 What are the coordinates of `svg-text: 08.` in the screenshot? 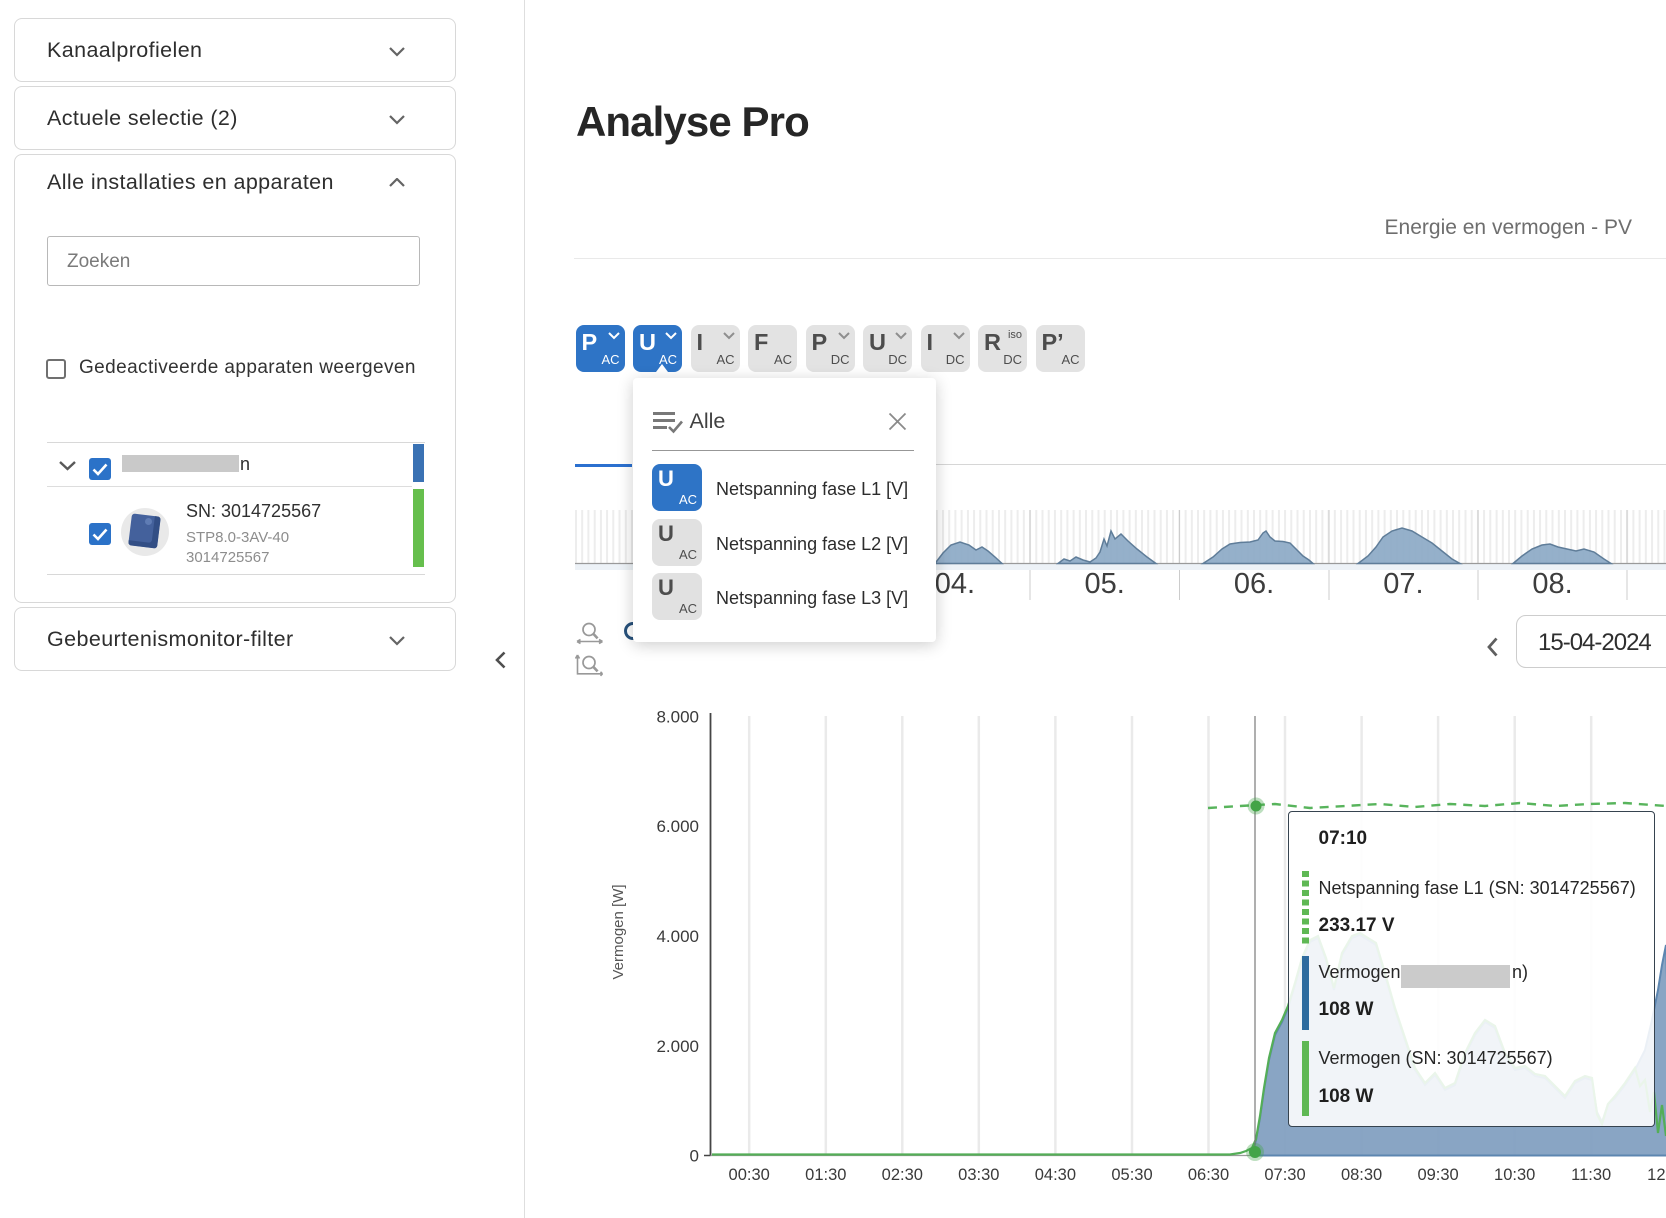 It's located at (1552, 584).